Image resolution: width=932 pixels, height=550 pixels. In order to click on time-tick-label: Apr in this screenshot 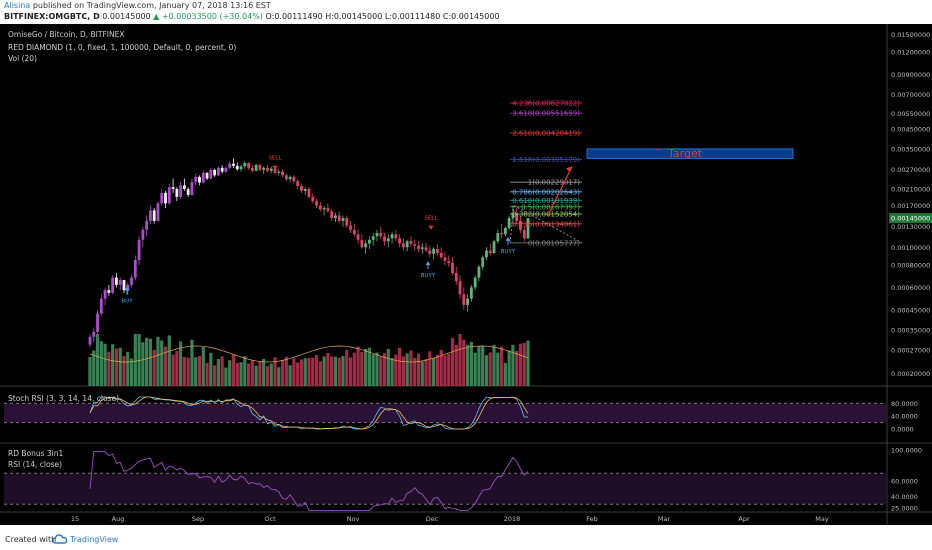, I will do `click(744, 519)`.